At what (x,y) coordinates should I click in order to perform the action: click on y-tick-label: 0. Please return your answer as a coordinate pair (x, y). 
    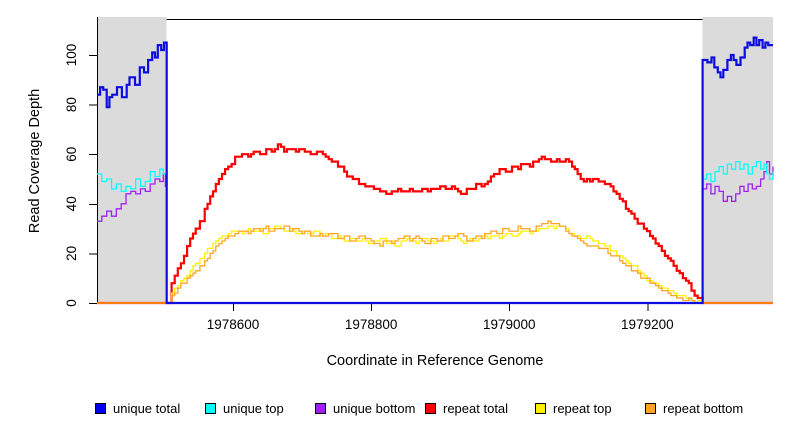
    Looking at the image, I should click on (71, 303).